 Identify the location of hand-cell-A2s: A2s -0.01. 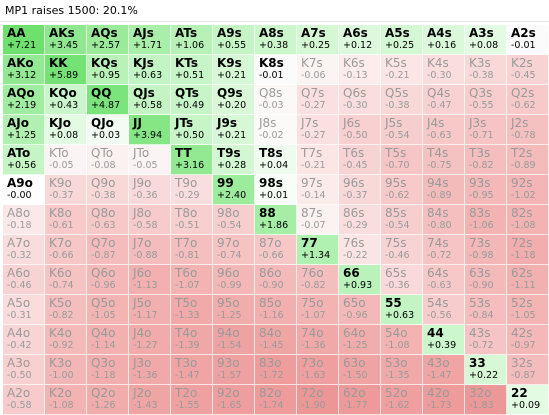
(528, 40).